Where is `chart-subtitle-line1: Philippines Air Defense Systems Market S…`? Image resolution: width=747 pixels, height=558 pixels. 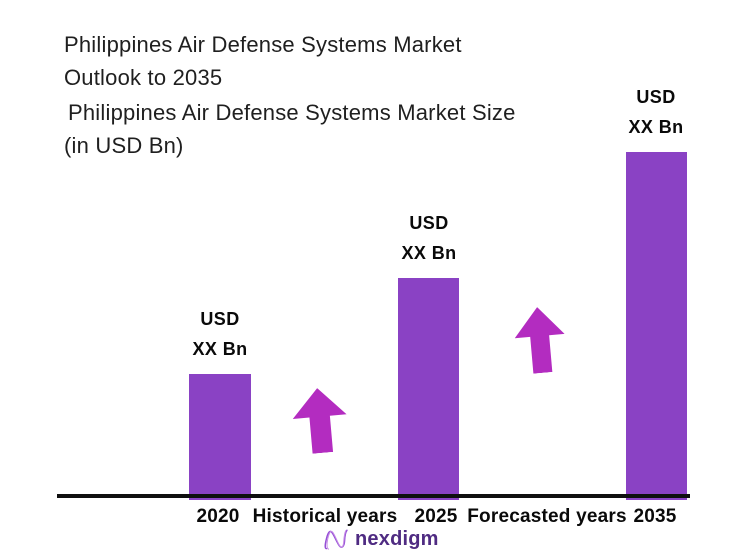 chart-subtitle-line1: Philippines Air Defense Systems Market S… is located at coordinates (292, 112).